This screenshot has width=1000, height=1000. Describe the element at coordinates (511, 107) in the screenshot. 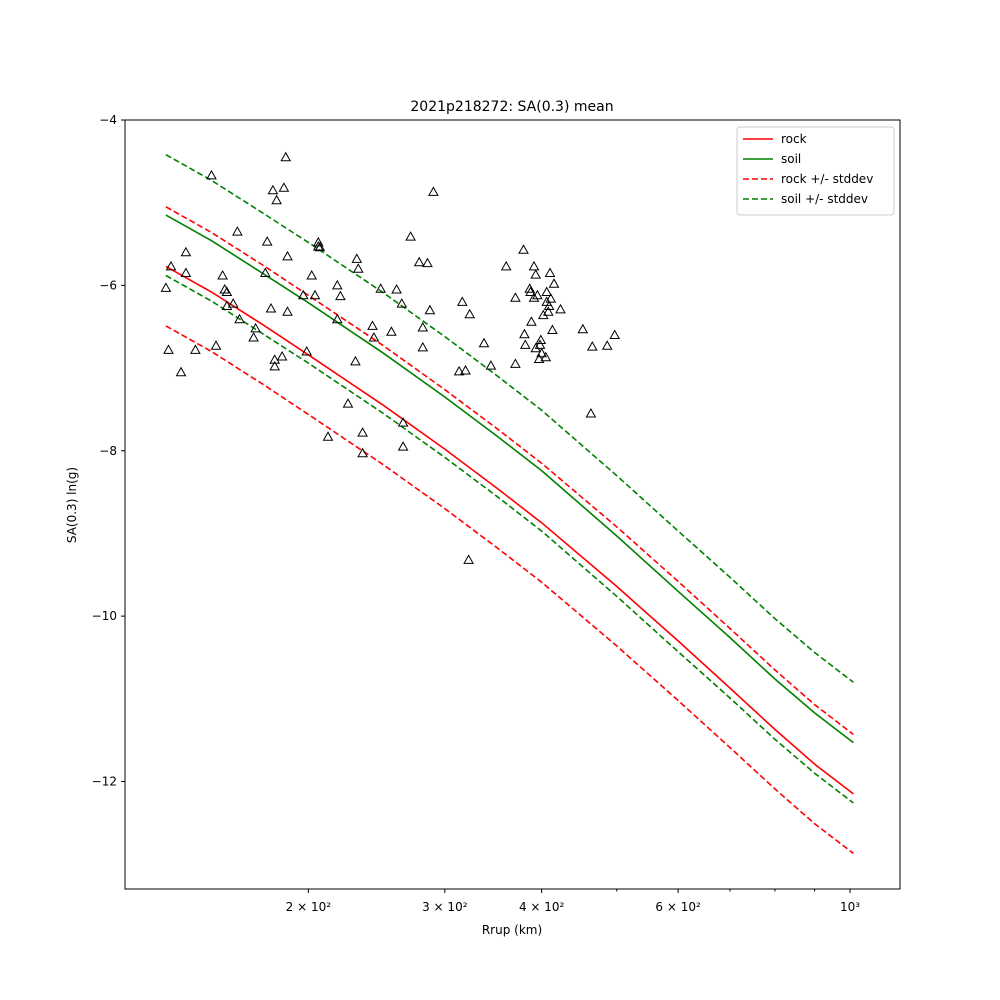

I see `chart-title: 2021p218272: SA(0.3) mean` at that location.